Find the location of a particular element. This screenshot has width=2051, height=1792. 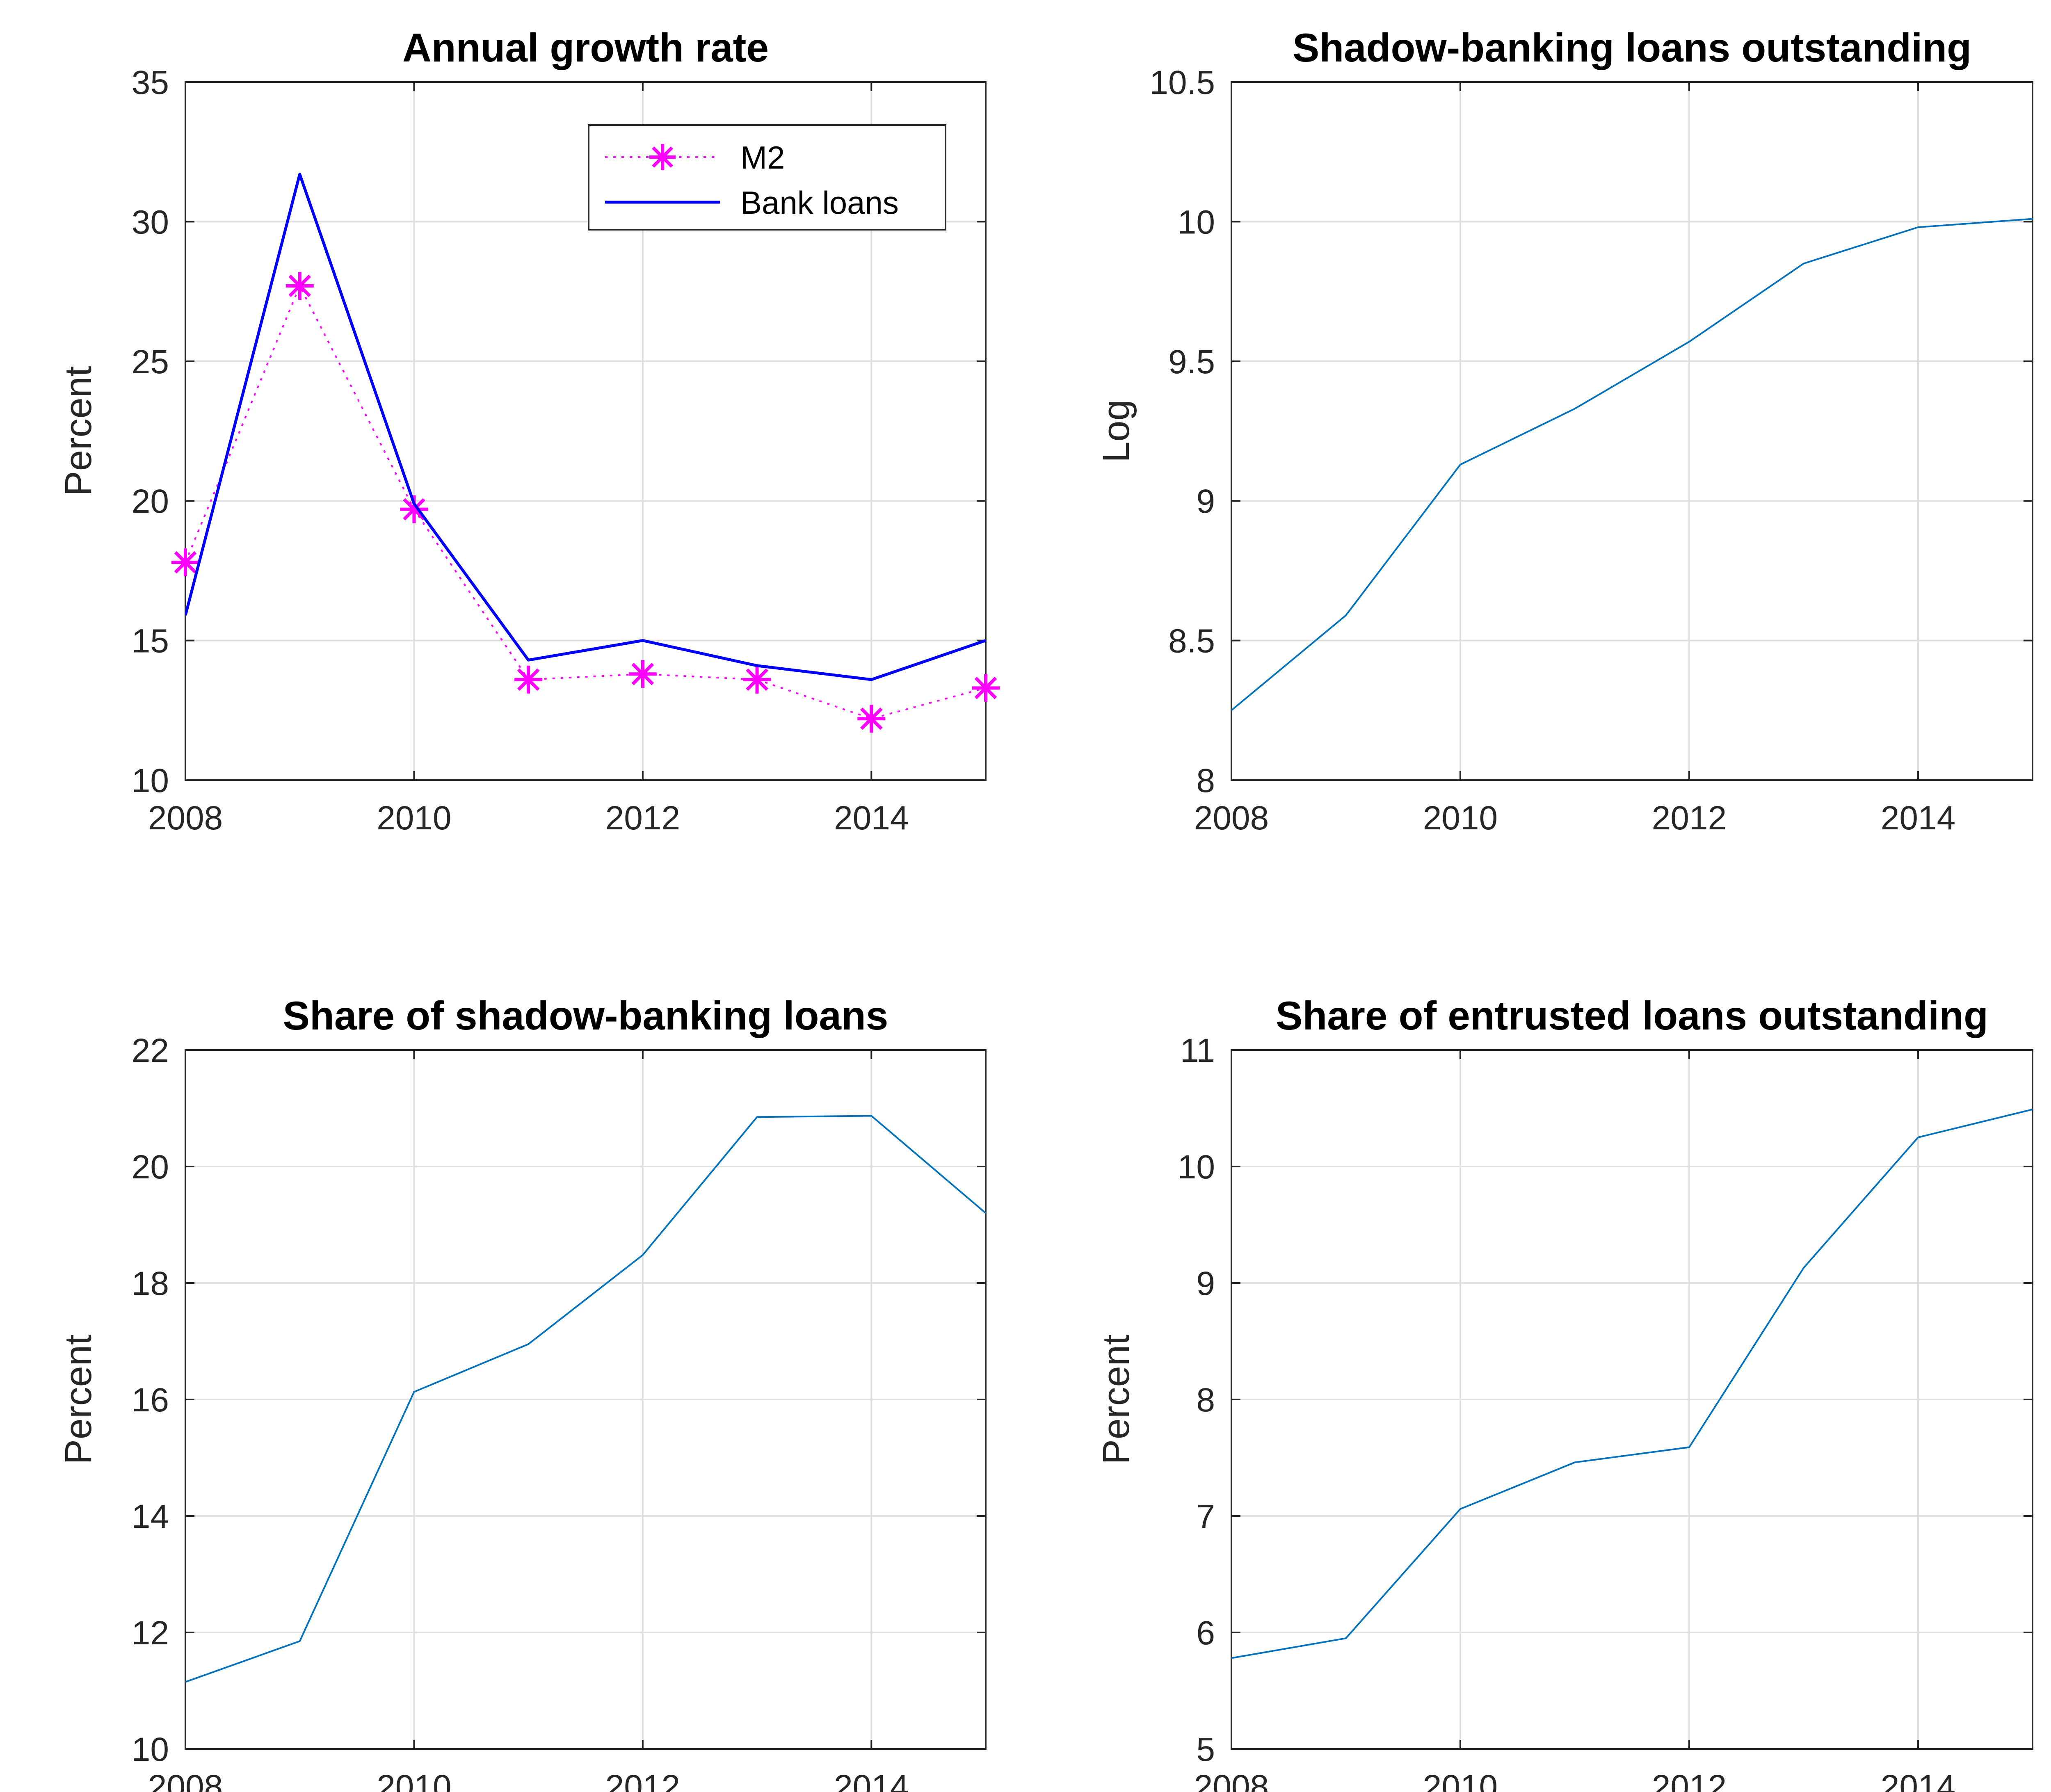

chart-title: Shadow-banking loans outstanding is located at coordinates (1632, 47).